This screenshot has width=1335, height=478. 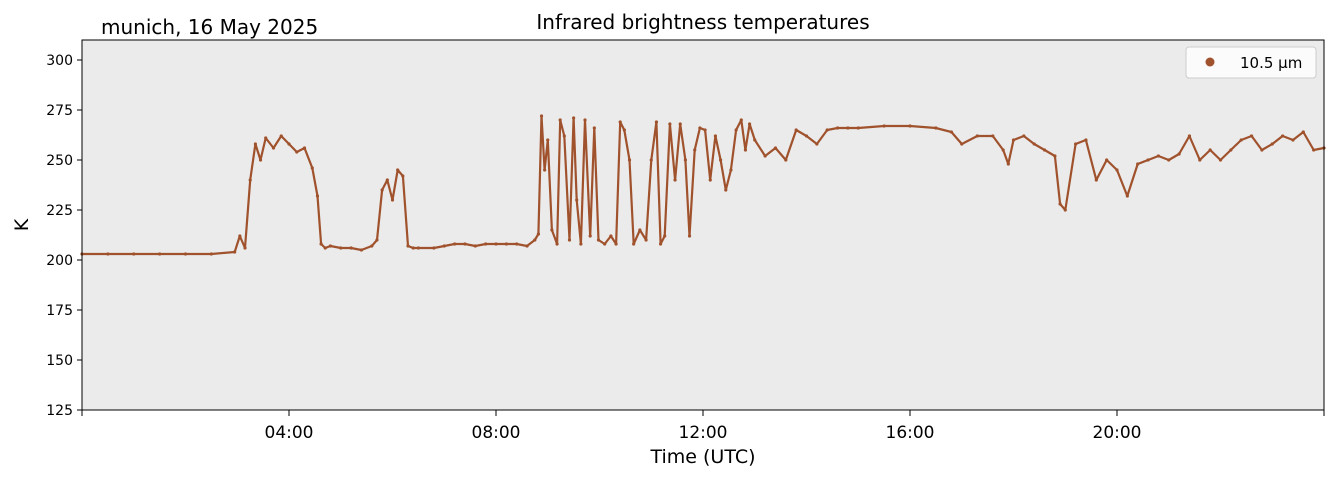 I want to click on y-tick-label: 125, so click(x=59, y=411).